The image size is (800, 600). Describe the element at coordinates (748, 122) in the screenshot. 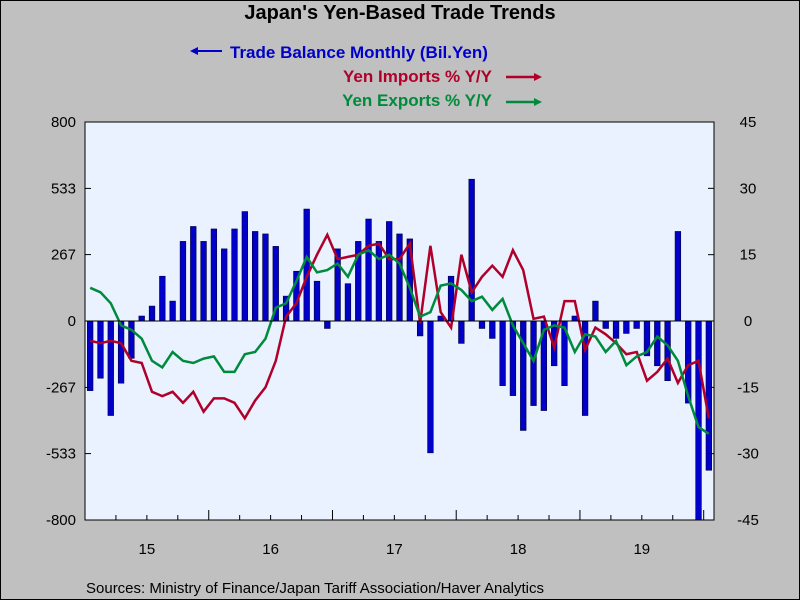

I see `right-tick-label: 45` at that location.